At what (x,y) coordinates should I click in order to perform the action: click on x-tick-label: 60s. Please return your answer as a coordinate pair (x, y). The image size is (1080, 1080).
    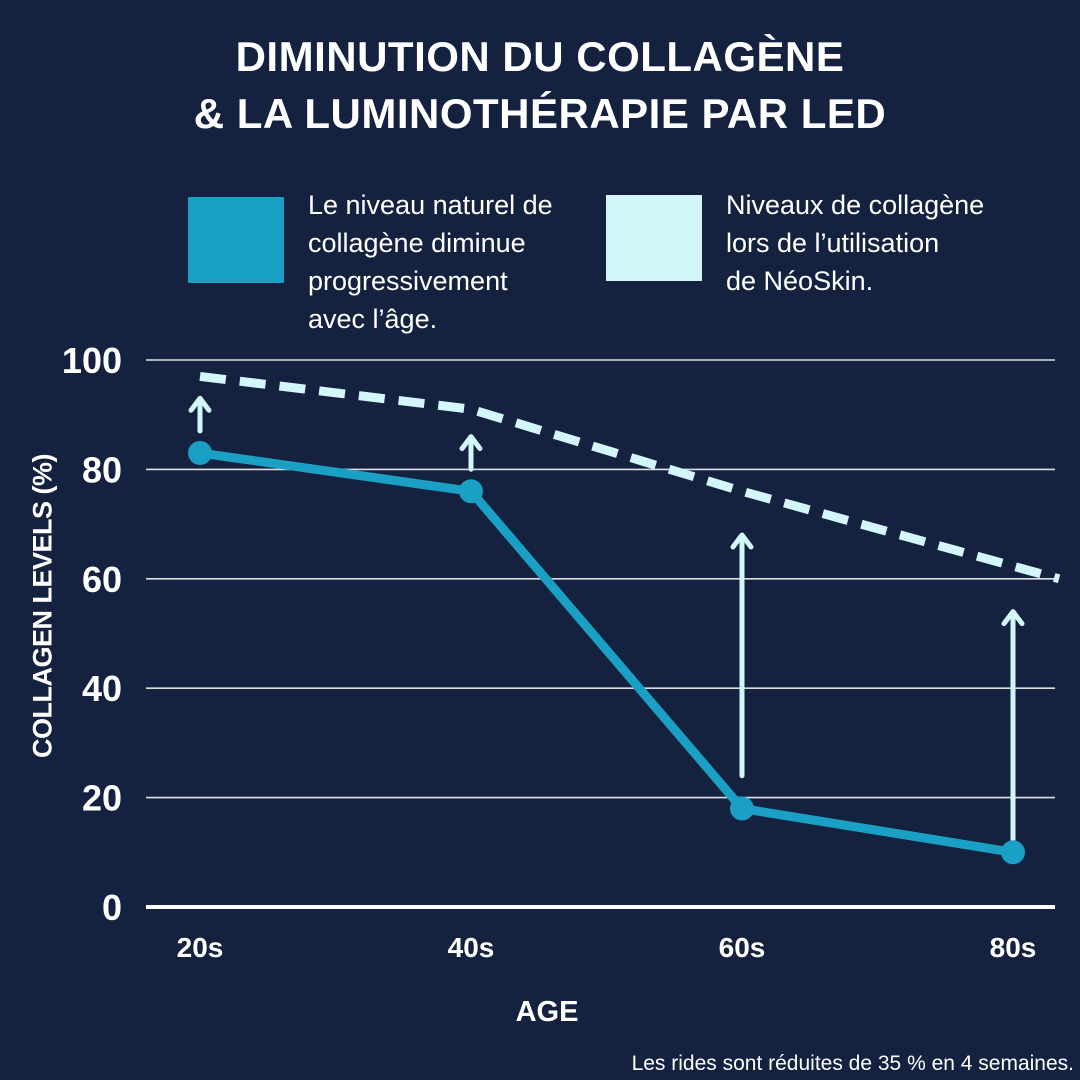
    Looking at the image, I should click on (742, 947).